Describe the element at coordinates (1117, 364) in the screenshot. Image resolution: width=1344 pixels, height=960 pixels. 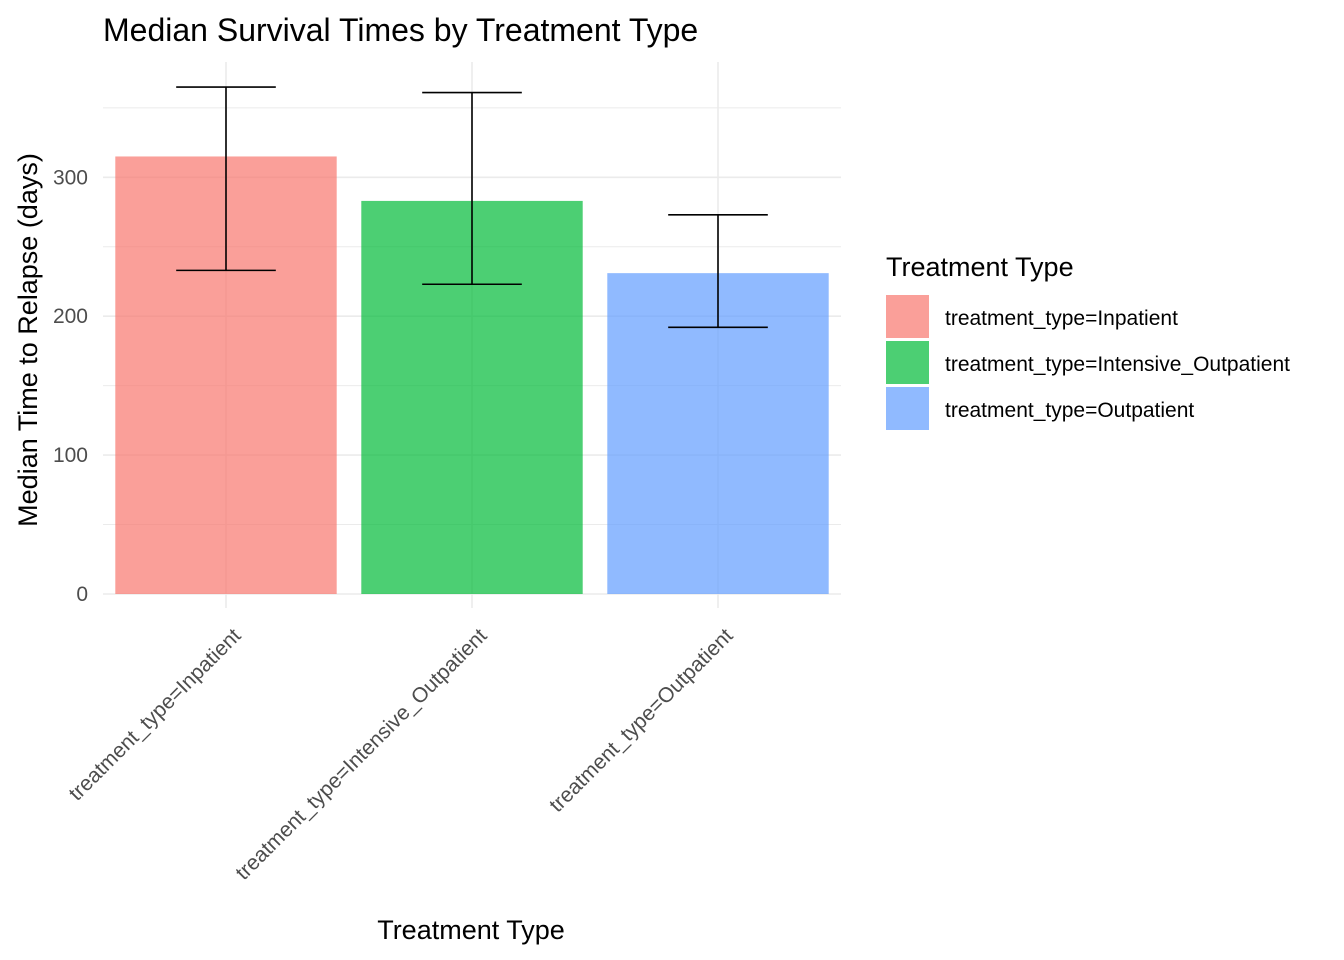
I see `legend-label: treatment_type=Intensive_Outpatient` at that location.